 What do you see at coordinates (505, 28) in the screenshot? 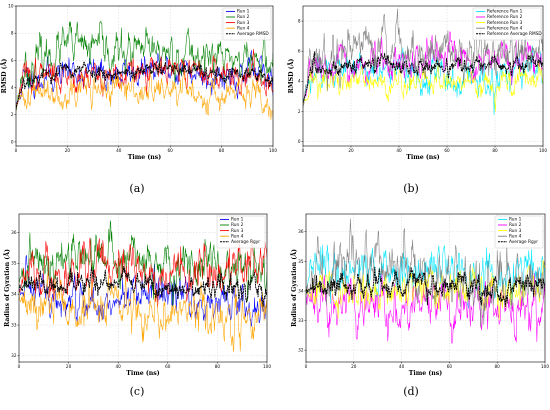
I see `legend-entry: Reference Run 4` at bounding box center [505, 28].